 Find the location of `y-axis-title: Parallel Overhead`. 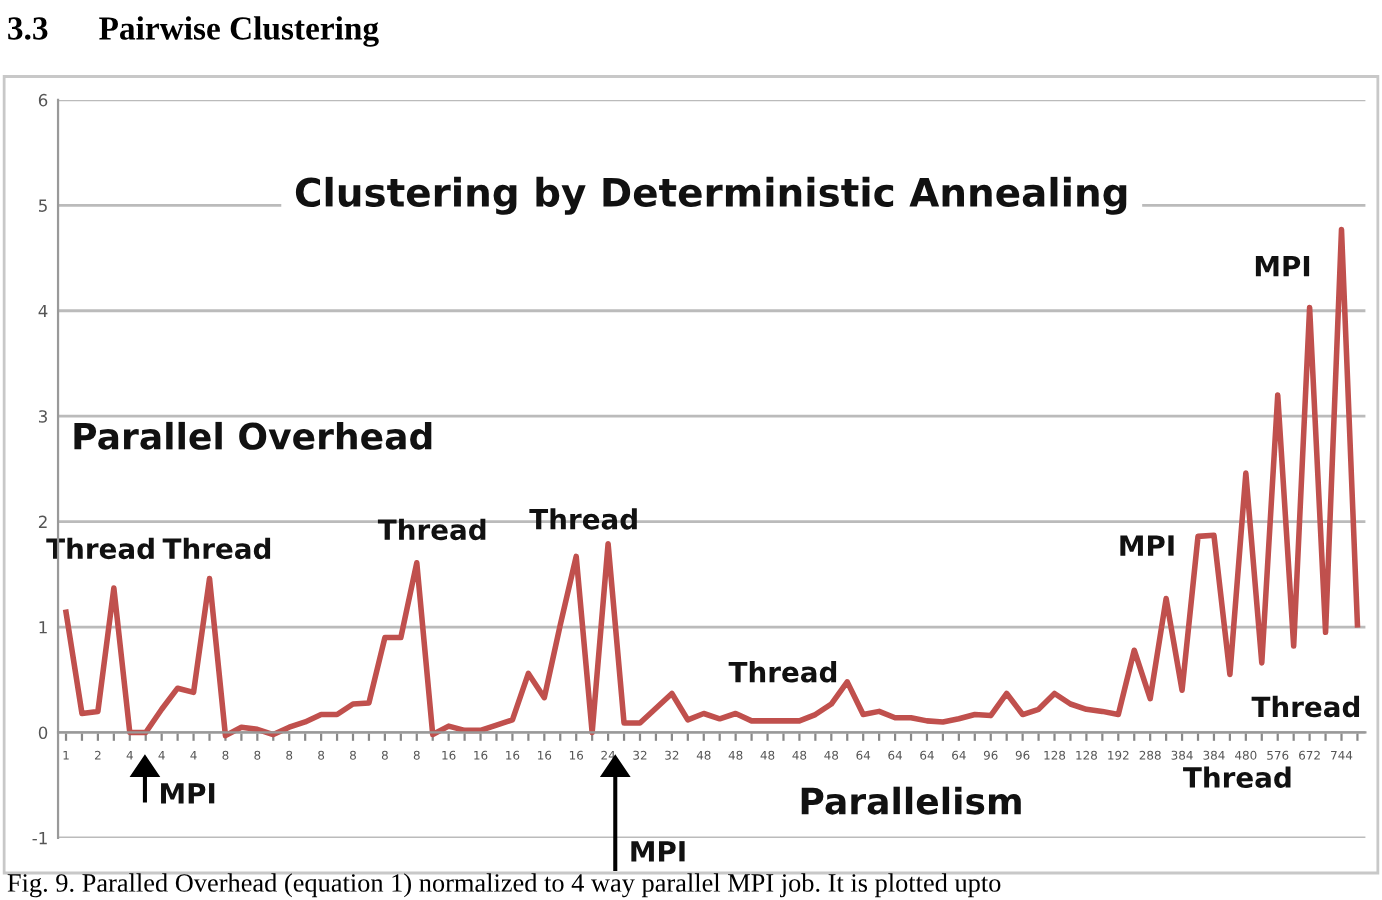

y-axis-title: Parallel Overhead is located at coordinates (253, 435).